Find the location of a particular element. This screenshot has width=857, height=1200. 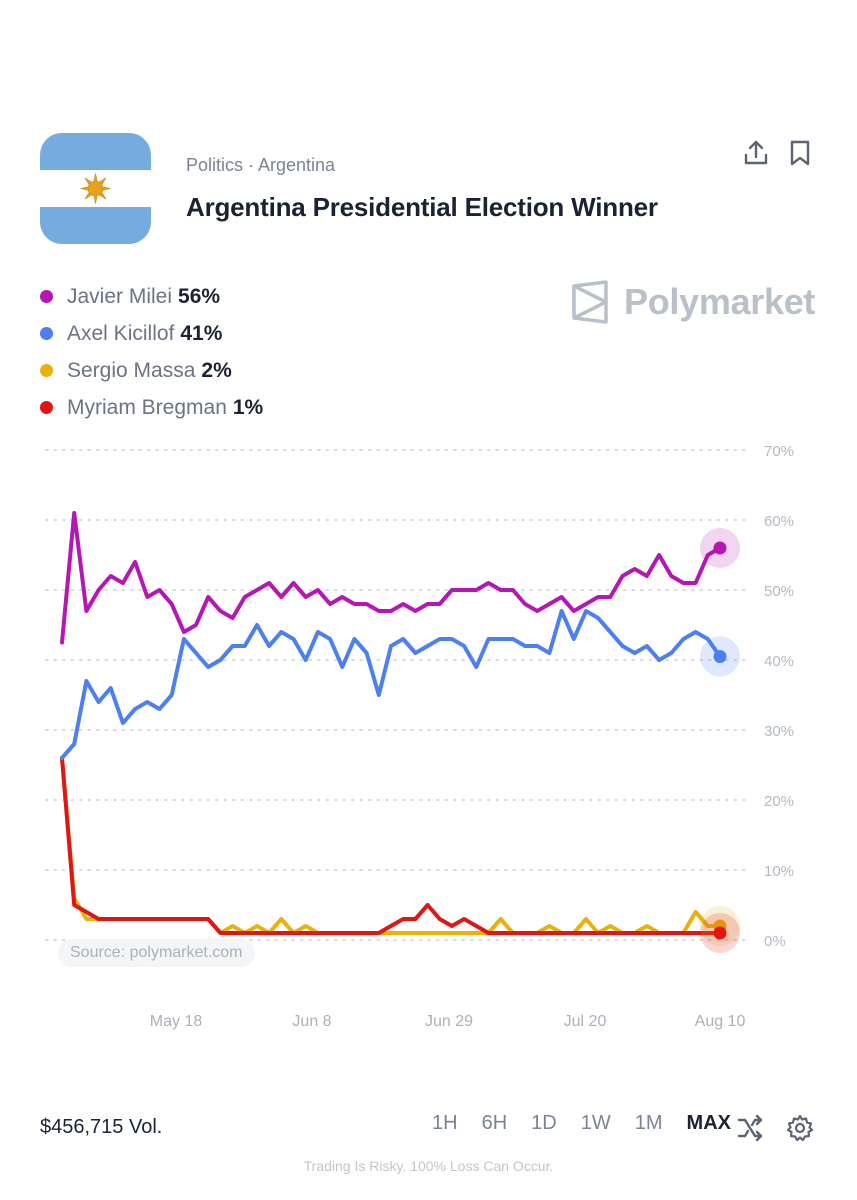

y-tick-label: 0% is located at coordinates (775, 941).